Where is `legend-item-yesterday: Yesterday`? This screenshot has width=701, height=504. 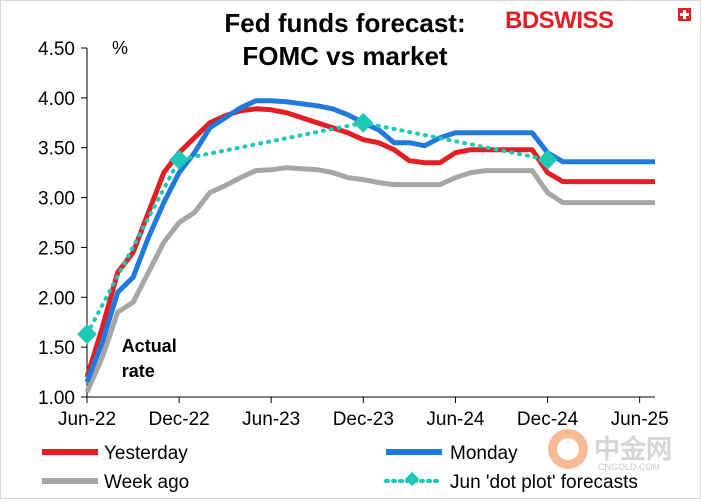
legend-item-yesterday: Yesterday is located at coordinates (115, 453).